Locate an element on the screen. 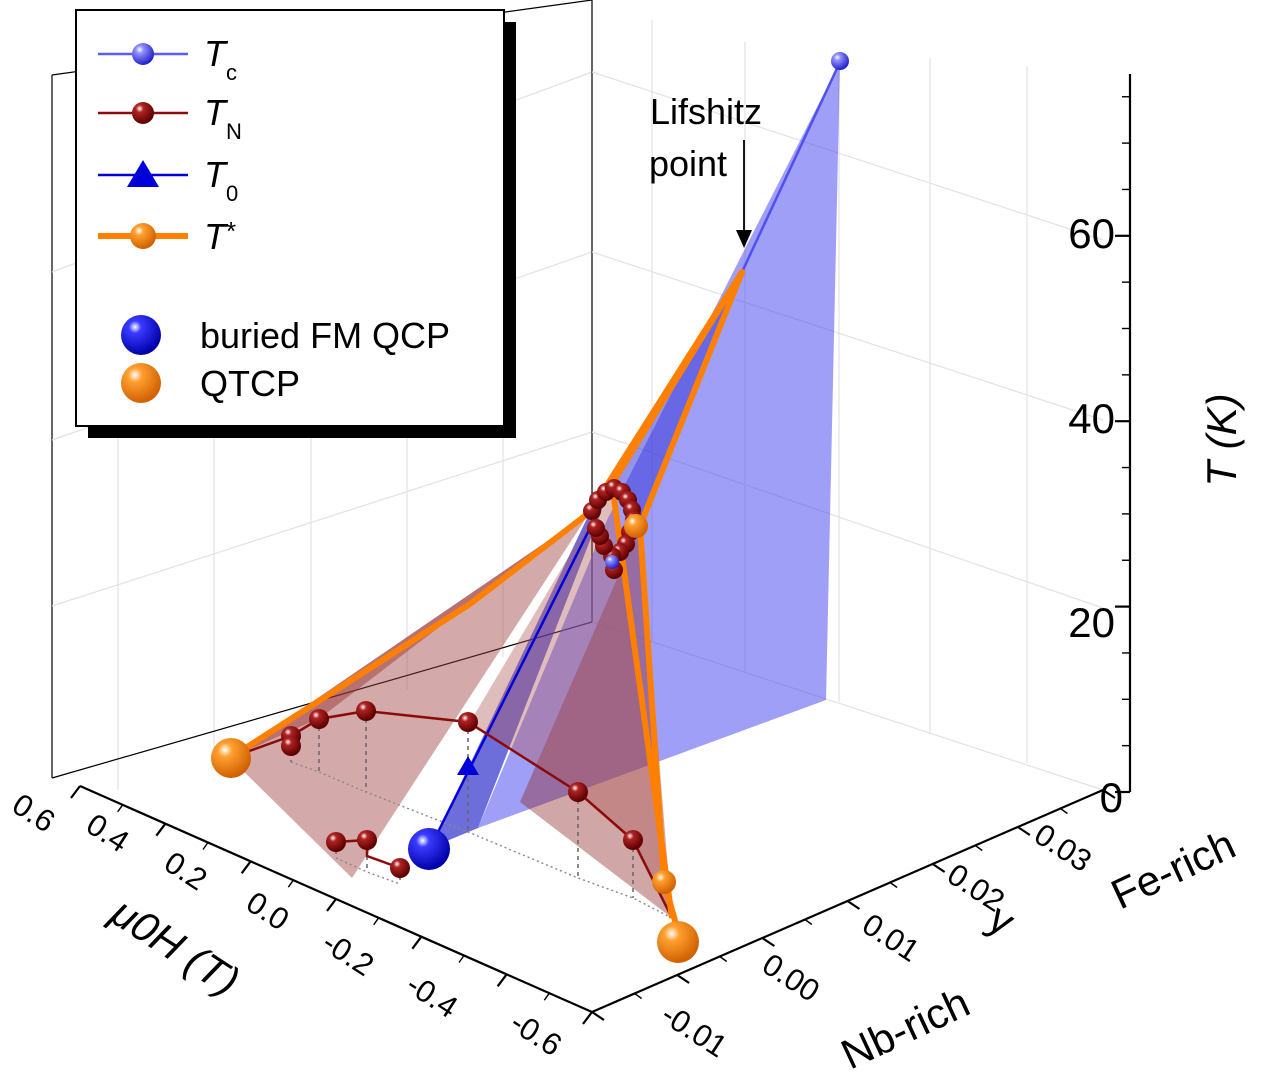  t-tick-label: 0 is located at coordinates (1111, 797).